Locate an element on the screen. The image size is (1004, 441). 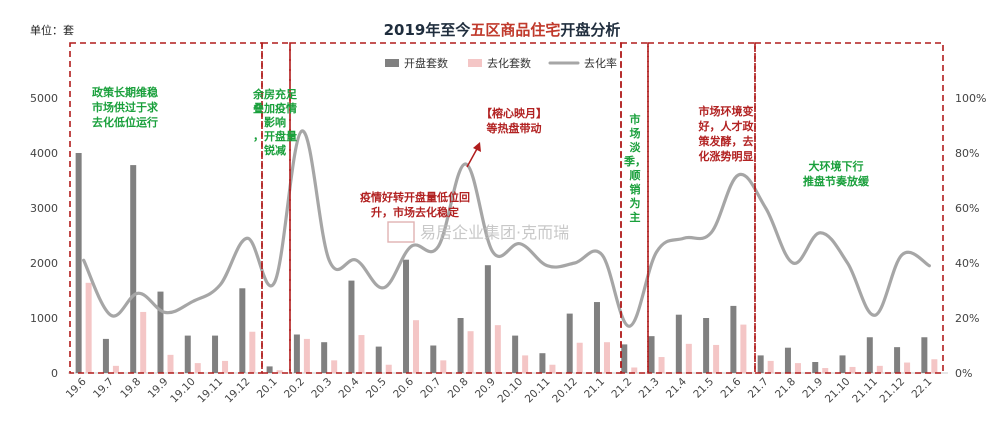
watermark-logo is located at coordinates (401, 232).